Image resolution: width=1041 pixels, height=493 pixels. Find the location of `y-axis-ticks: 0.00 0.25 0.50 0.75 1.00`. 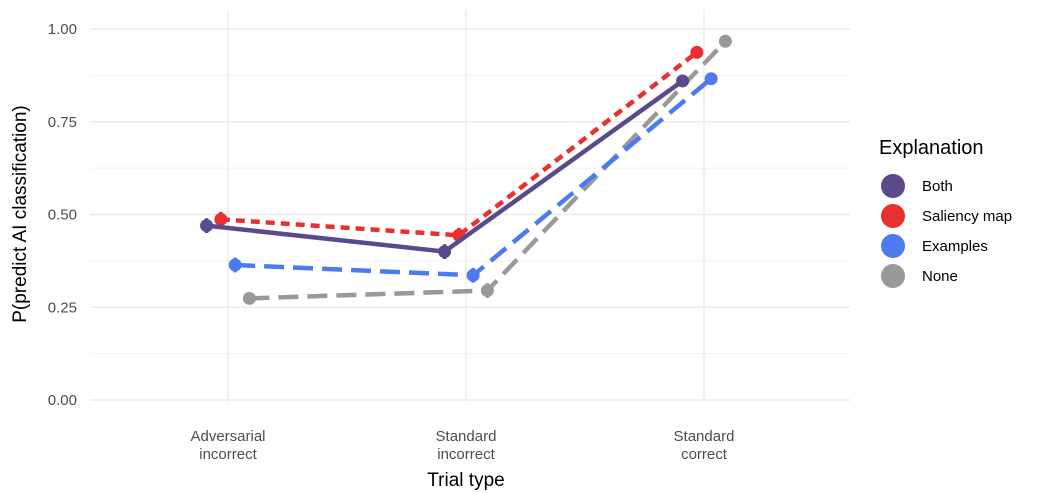

y-axis-ticks: 0.00 0.25 0.50 0.75 1.00 is located at coordinates (62, 215).